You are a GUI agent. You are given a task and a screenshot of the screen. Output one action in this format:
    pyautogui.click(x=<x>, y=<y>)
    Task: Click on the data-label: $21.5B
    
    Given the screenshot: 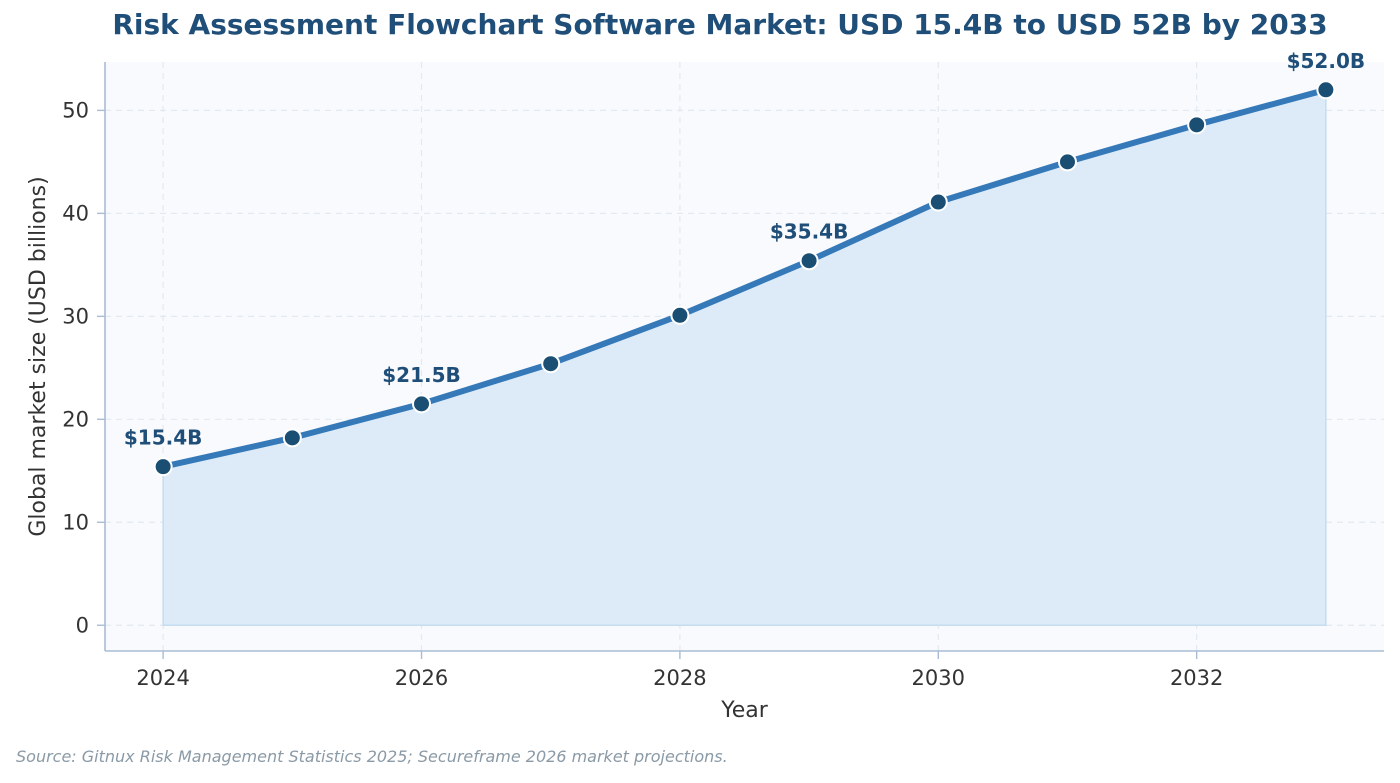 What is the action you would take?
    pyautogui.click(x=421, y=375)
    